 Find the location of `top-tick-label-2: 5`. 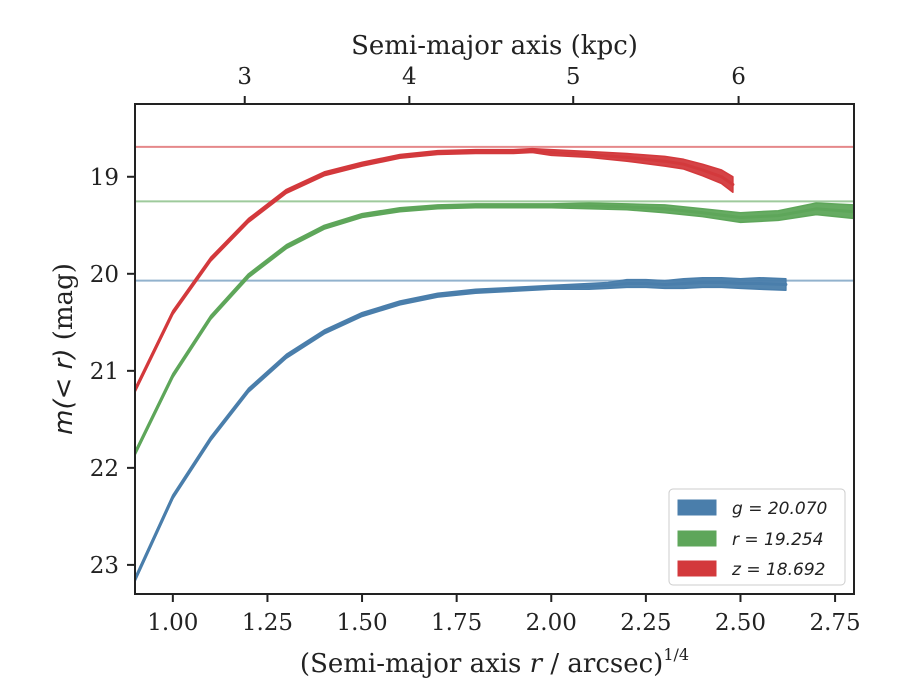

top-tick-label-2: 5 is located at coordinates (573, 77).